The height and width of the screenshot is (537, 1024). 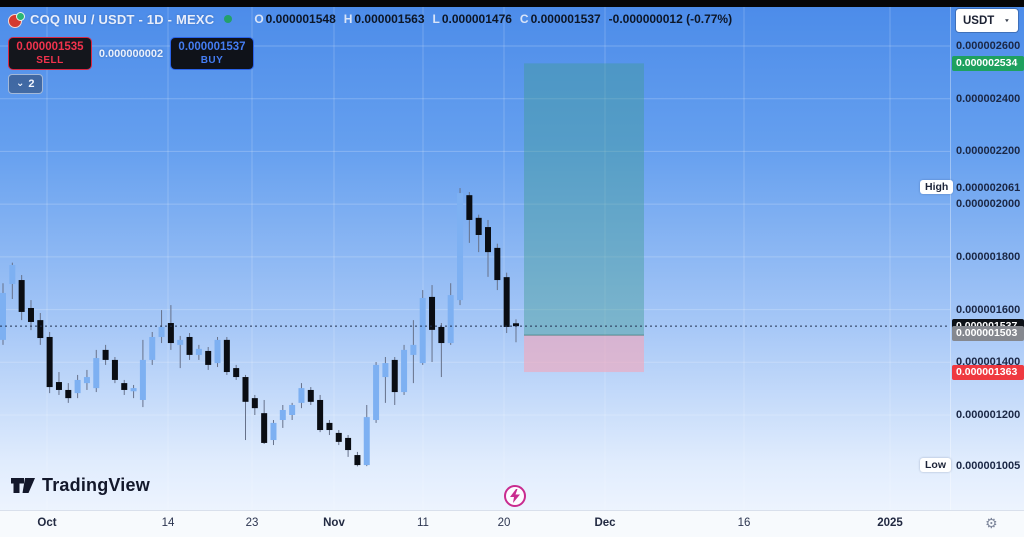 What do you see at coordinates (890, 523) in the screenshot?
I see `time-axis-label: 2025` at bounding box center [890, 523].